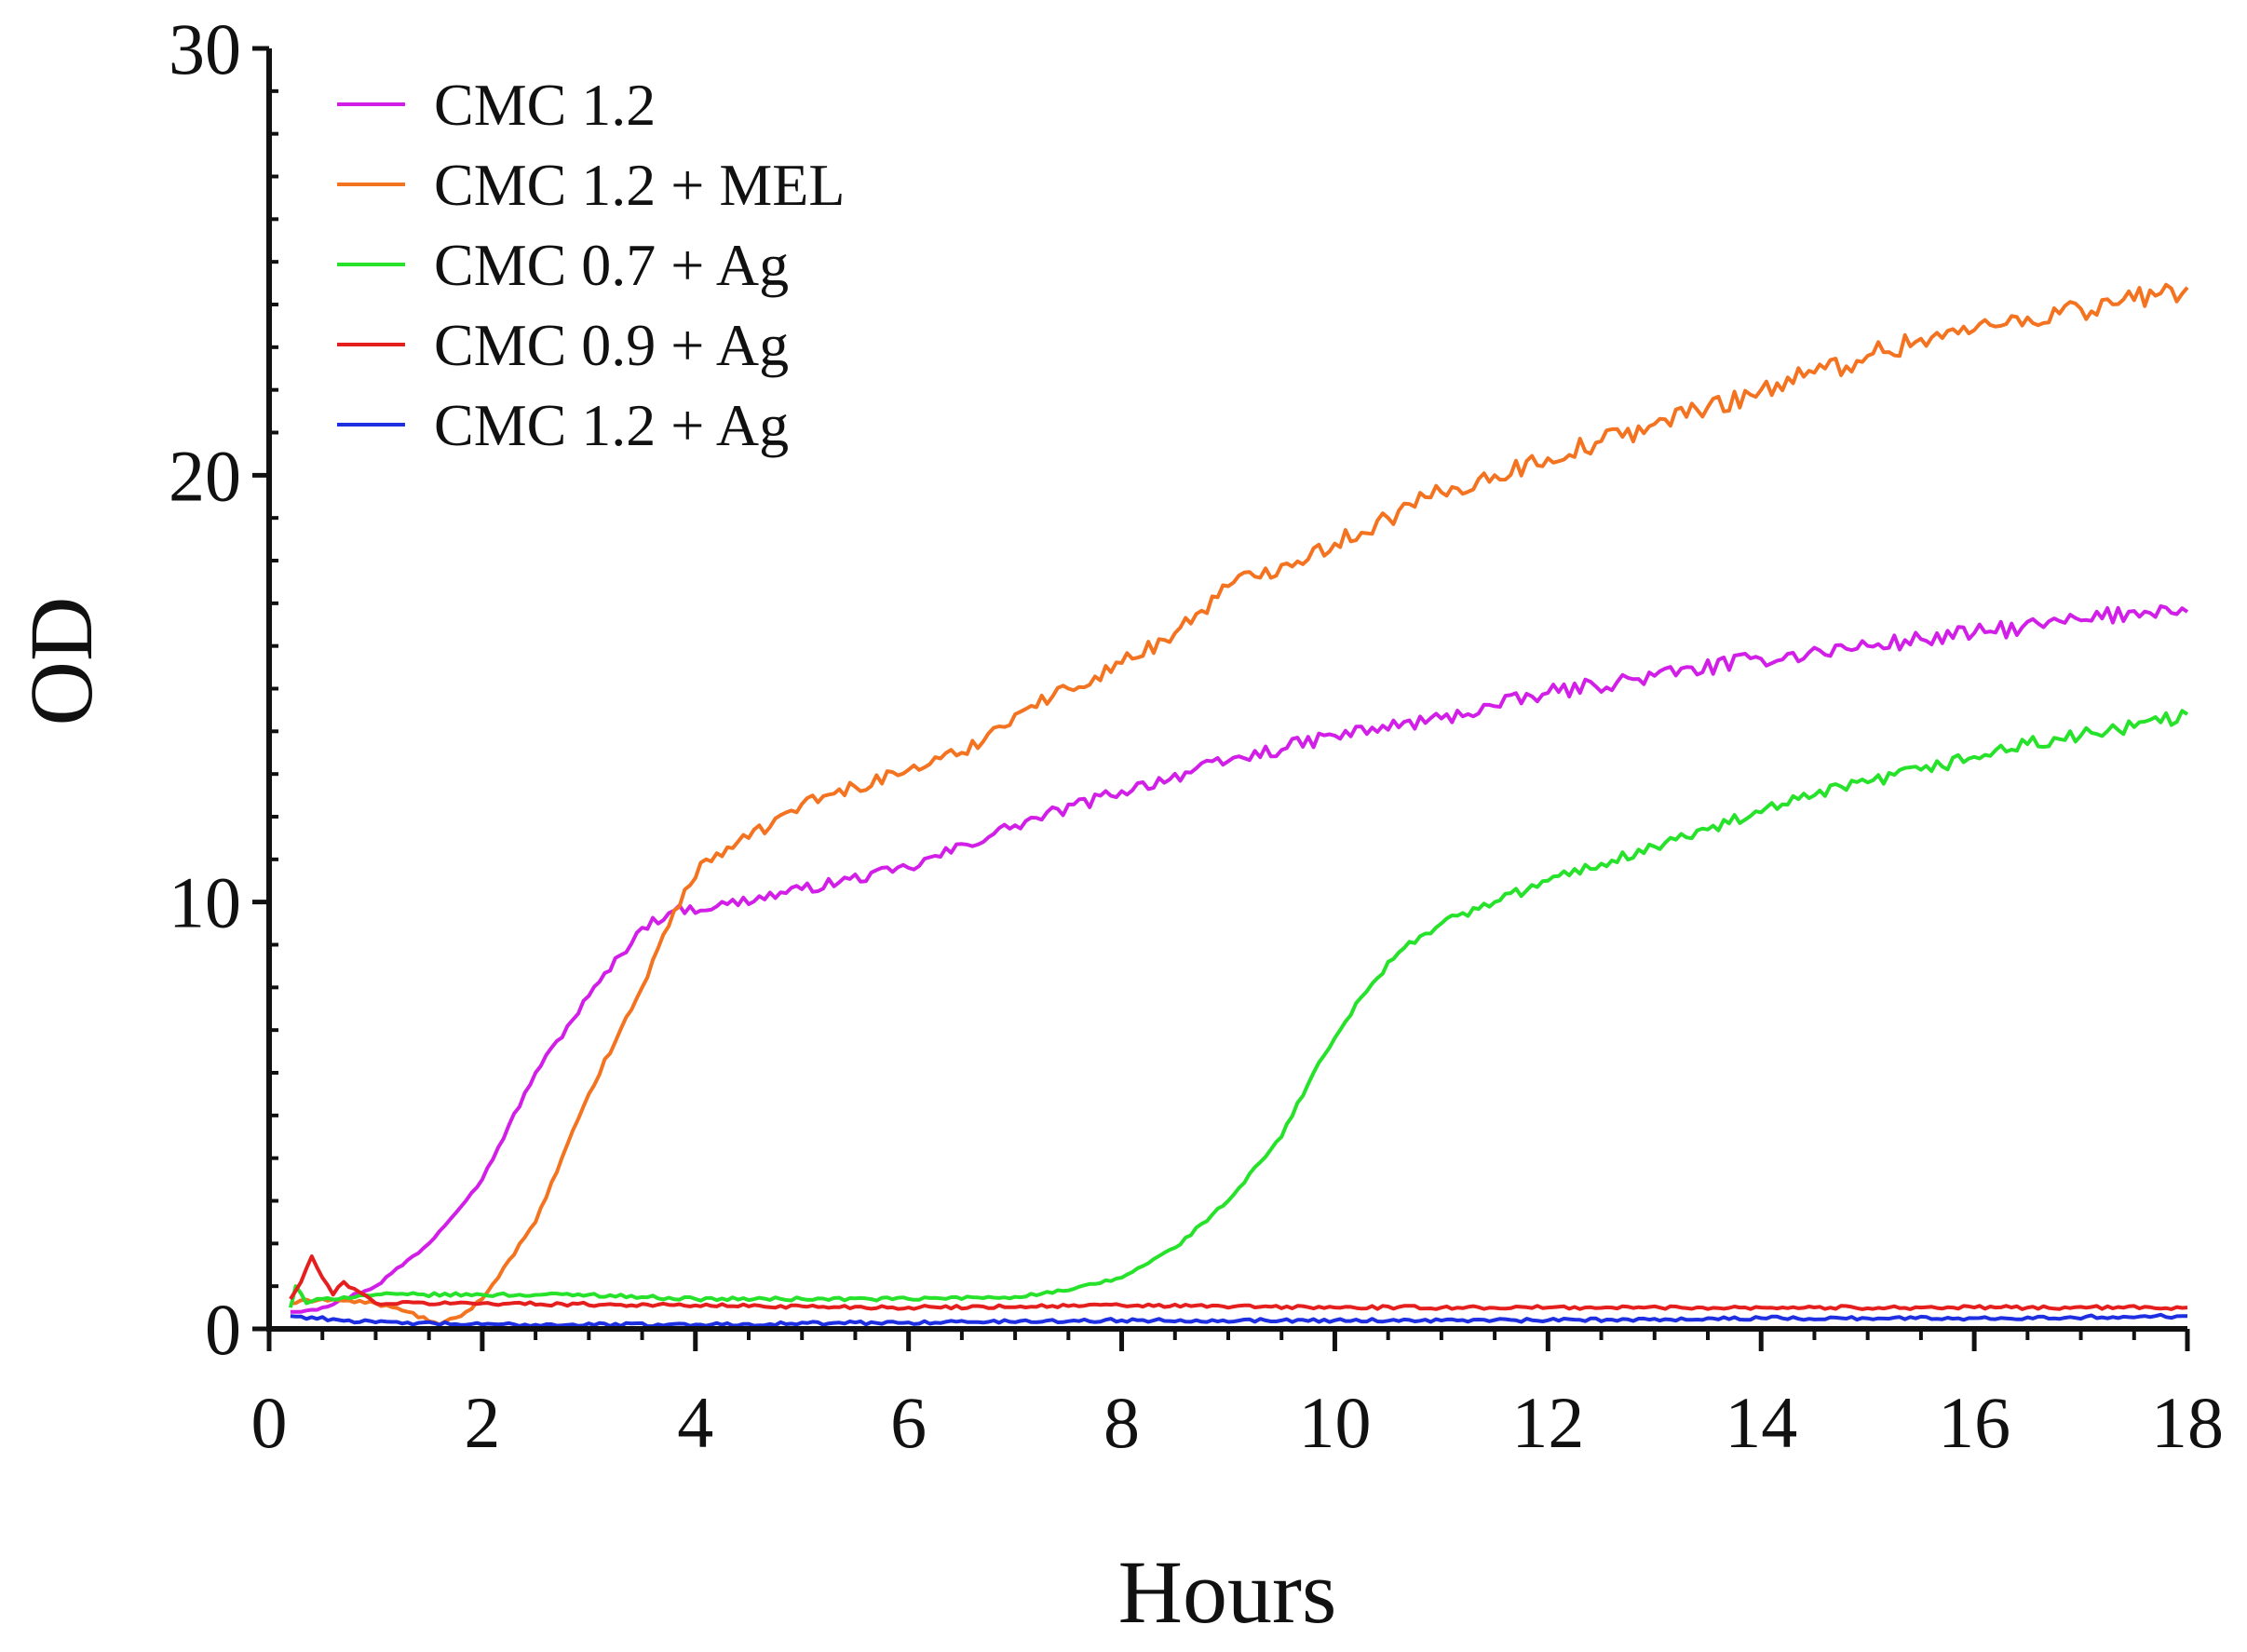  What do you see at coordinates (612, 265) in the screenshot?
I see `legend-label: CMC 0.7 + Ag` at bounding box center [612, 265].